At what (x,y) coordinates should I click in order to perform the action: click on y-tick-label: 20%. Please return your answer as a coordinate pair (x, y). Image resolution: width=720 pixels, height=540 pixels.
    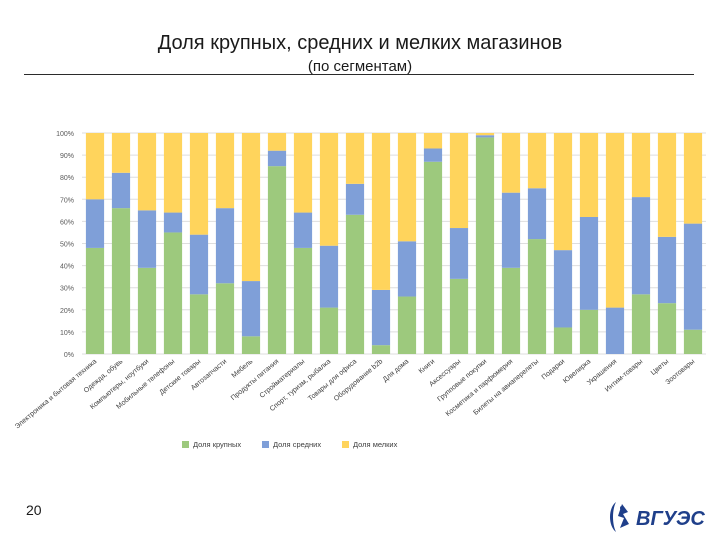
    Looking at the image, I should click on (67, 311).